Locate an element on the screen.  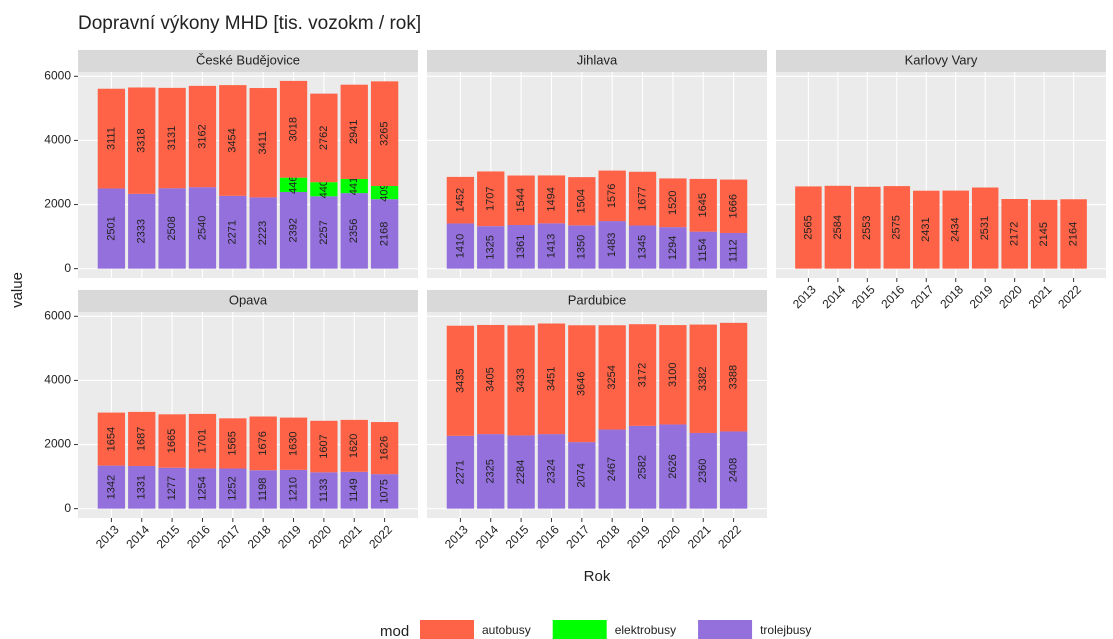
data-label: 2762 is located at coordinates (324, 138).